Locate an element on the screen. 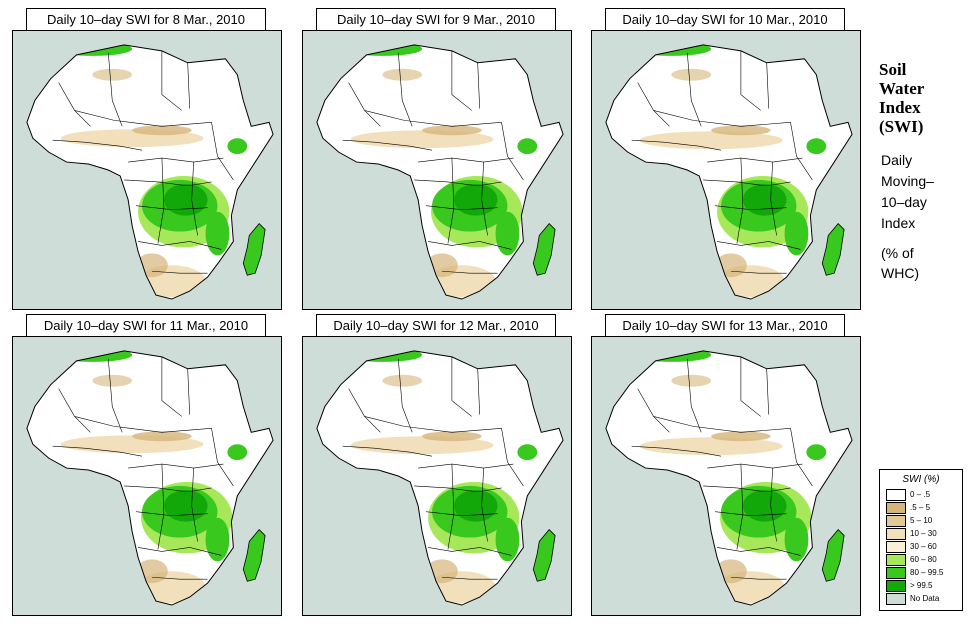 This screenshot has width=968, height=626. side-title-line: Soil is located at coordinates (893, 69).